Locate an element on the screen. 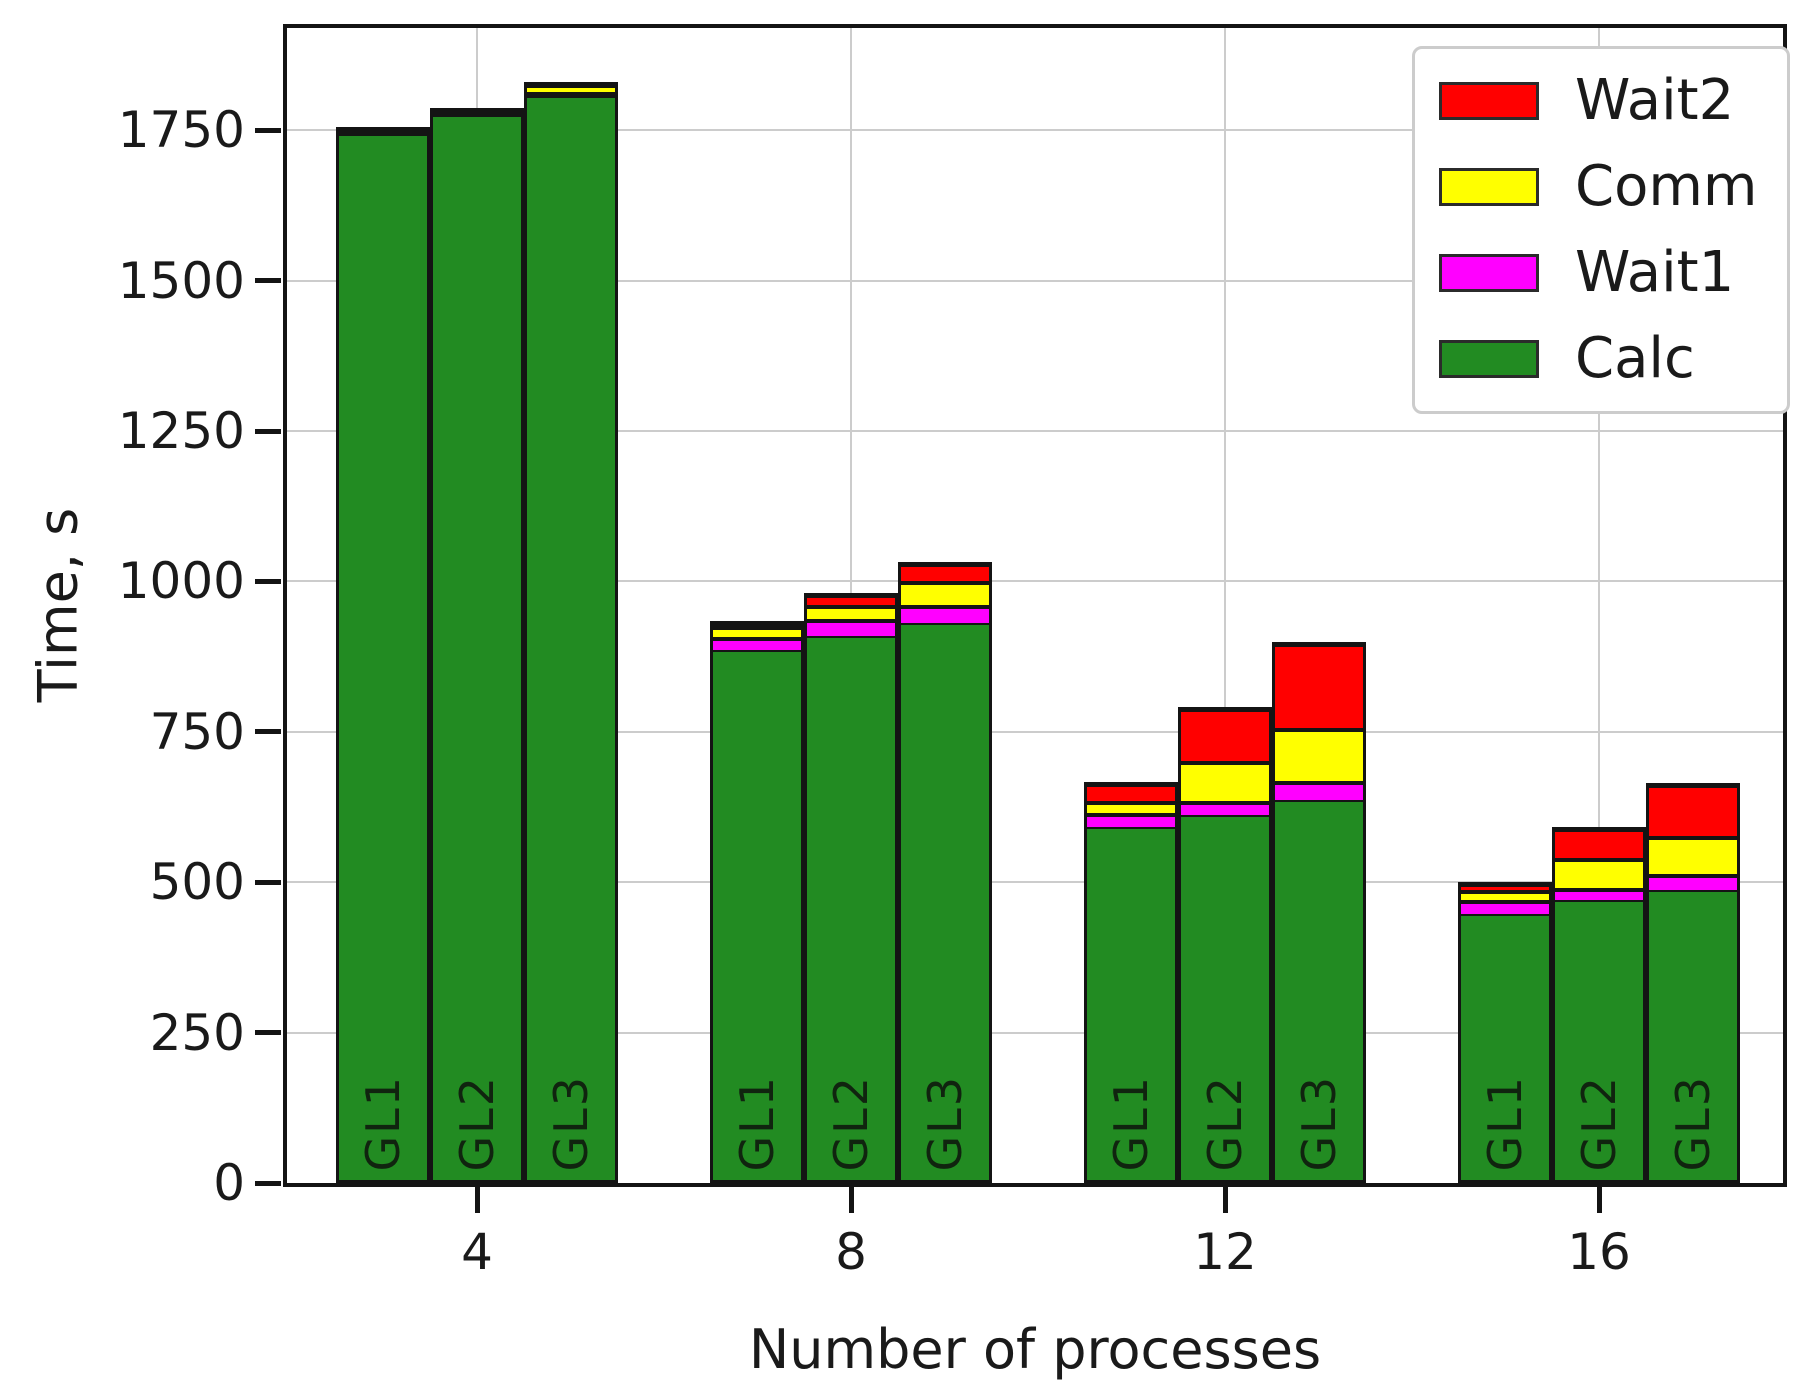 This screenshot has width=1819, height=1390. bar-label-8-GL1: GL1 is located at coordinates (757, 1123).